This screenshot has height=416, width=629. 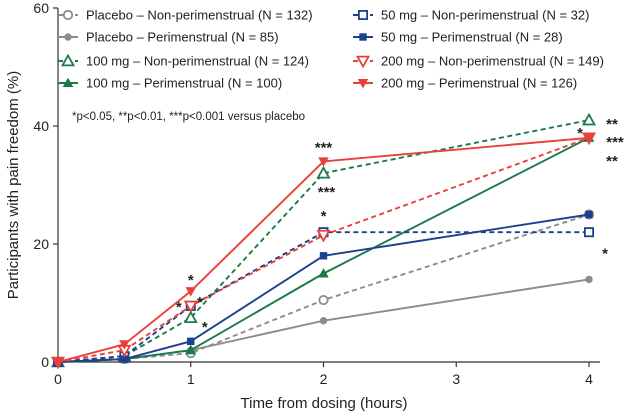 I want to click on x-axis-title: Time from dosing (hours), so click(x=324, y=403).